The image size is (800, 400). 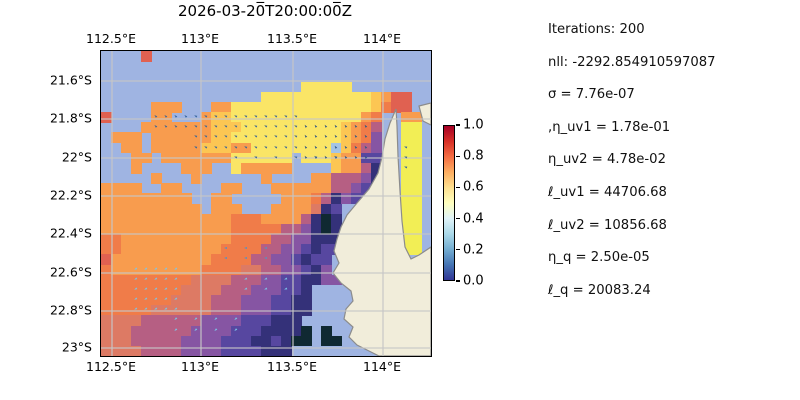 What do you see at coordinates (292, 38) in the screenshot?
I see `x-tick-label-top: 113.5°E` at bounding box center [292, 38].